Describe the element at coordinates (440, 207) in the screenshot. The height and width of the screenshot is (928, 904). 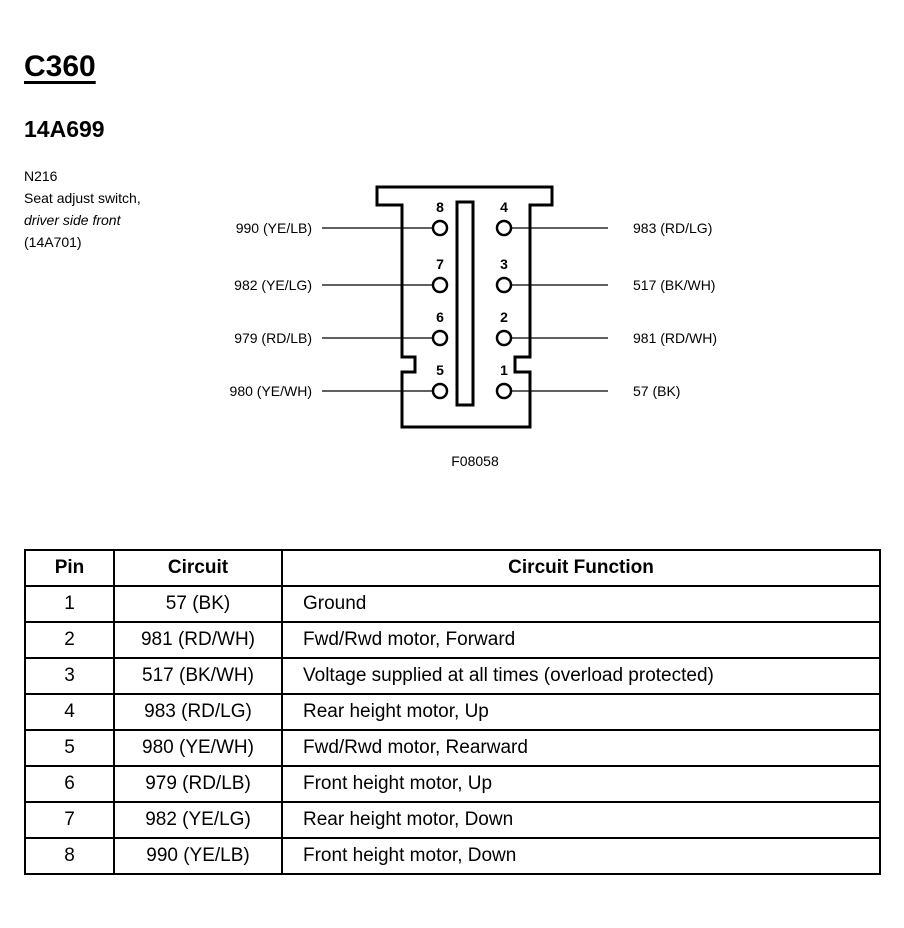
I see `pin-number: 8` at that location.